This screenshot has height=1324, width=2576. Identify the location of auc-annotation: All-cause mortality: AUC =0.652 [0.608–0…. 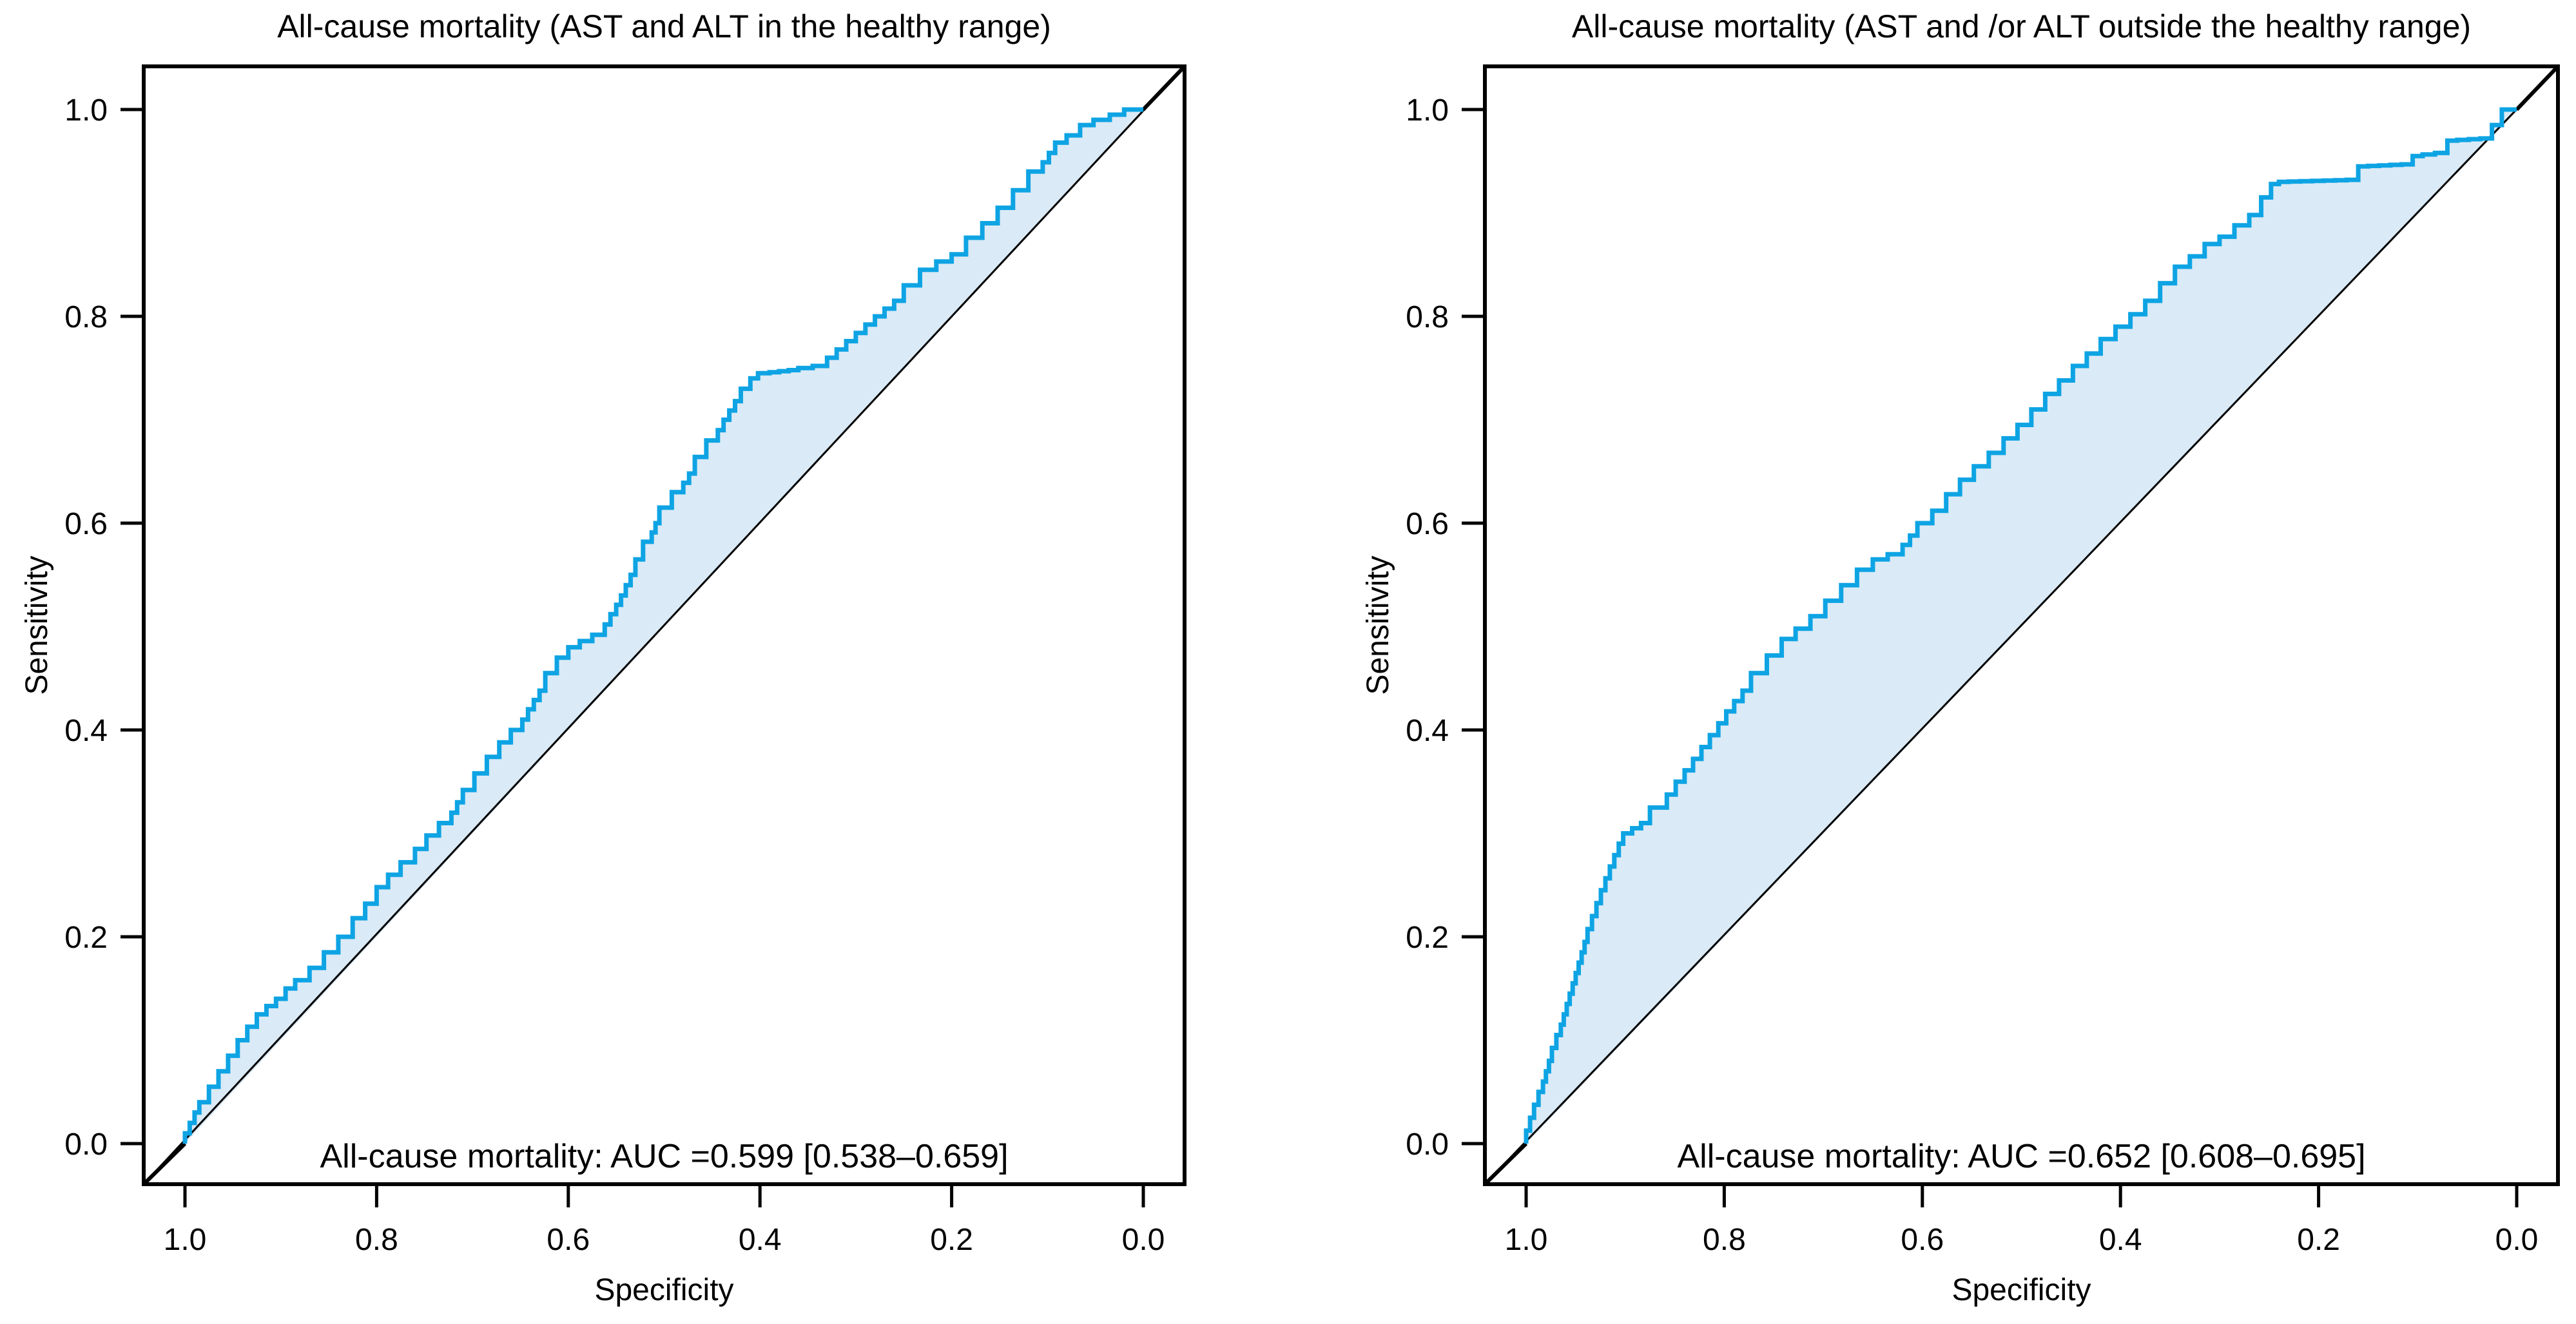
(2021, 1156).